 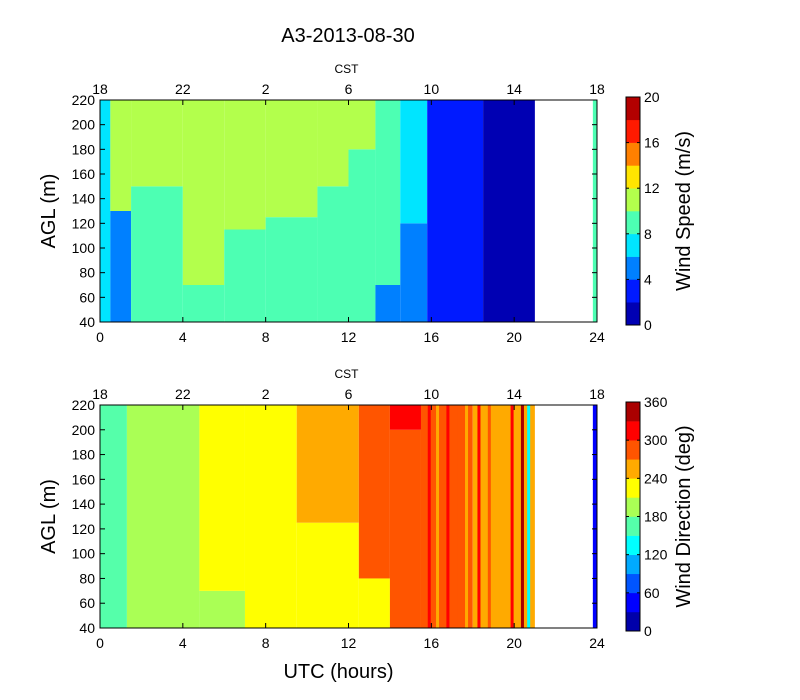 I want to click on wind-speed-top-axis-label: CST, so click(x=347, y=69).